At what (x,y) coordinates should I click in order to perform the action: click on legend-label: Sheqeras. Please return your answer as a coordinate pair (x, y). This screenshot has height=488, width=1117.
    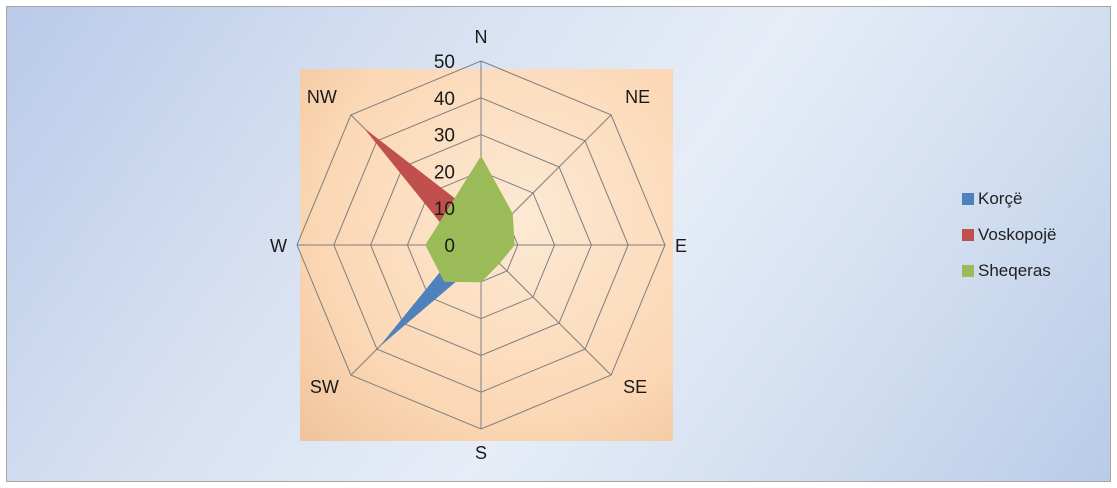
    Looking at the image, I should click on (1014, 270).